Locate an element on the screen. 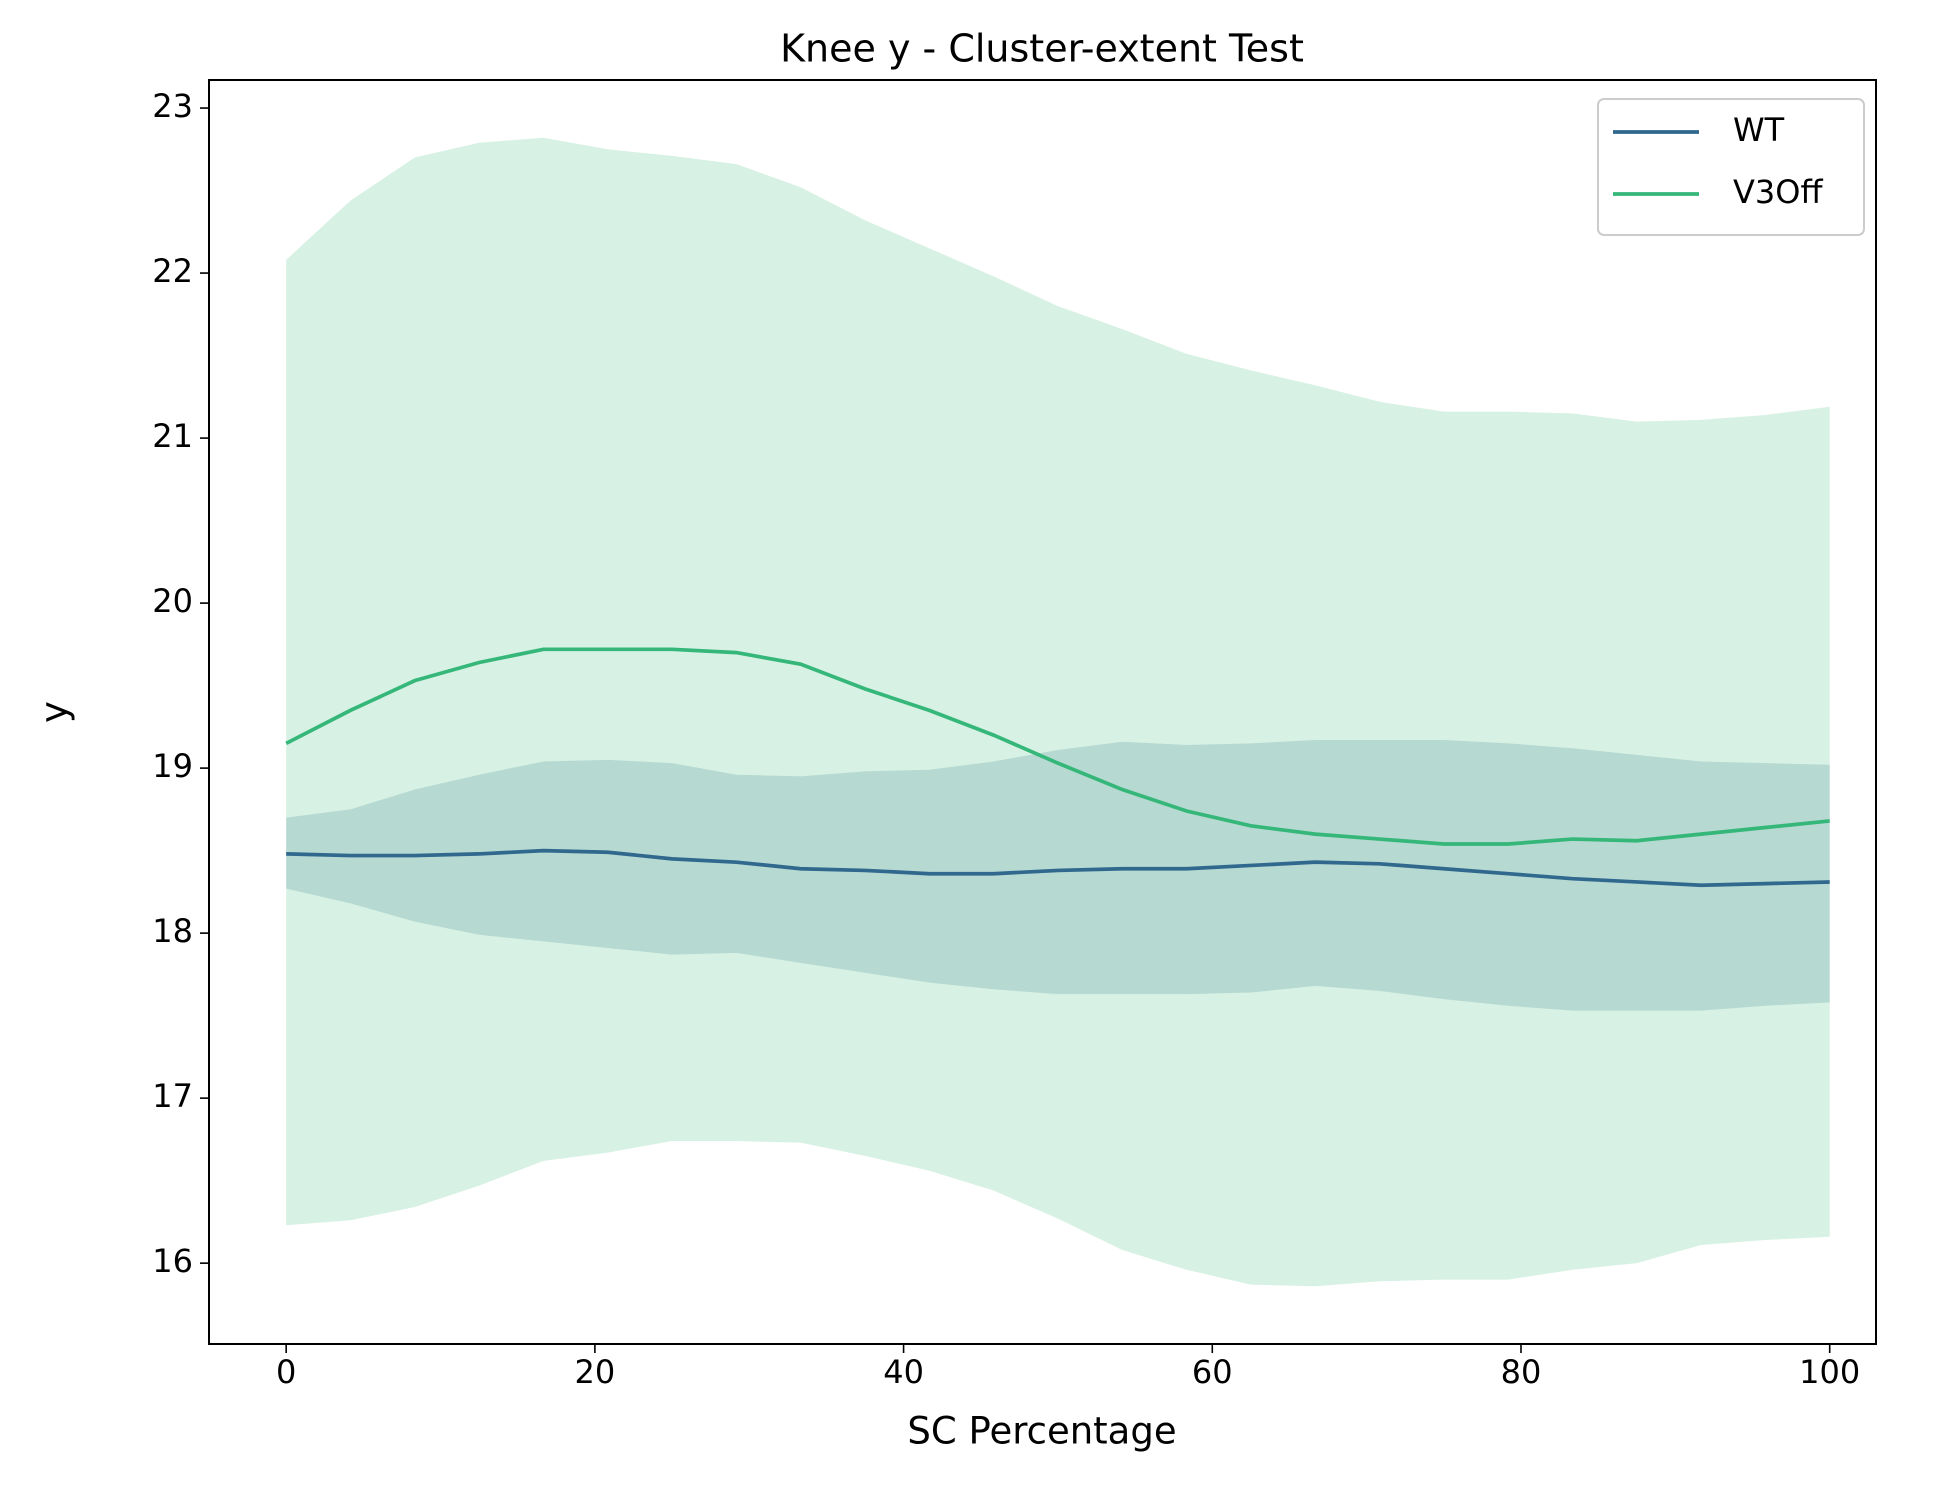 This screenshot has height=1489, width=1940. x-tick-label: 40 is located at coordinates (903, 1372).